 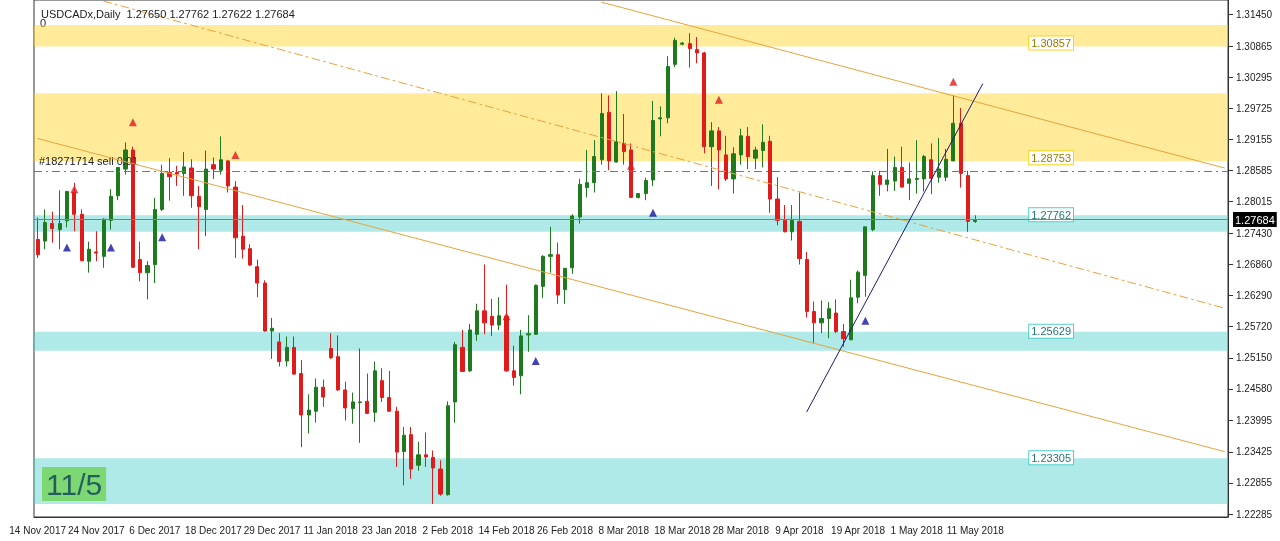 I want to click on y-tick-label: 1.28585, so click(x=1254, y=170).